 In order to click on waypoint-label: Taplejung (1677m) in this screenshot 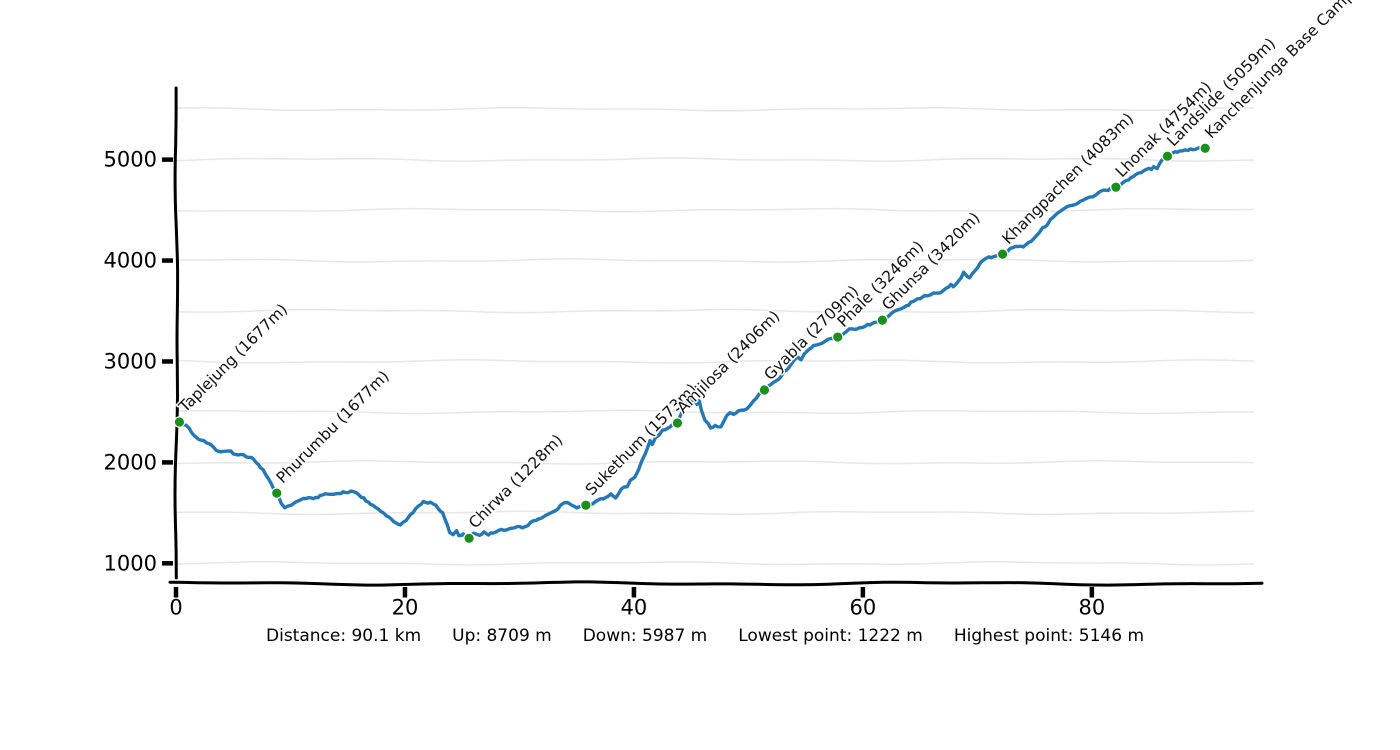, I will do `click(233, 358)`.